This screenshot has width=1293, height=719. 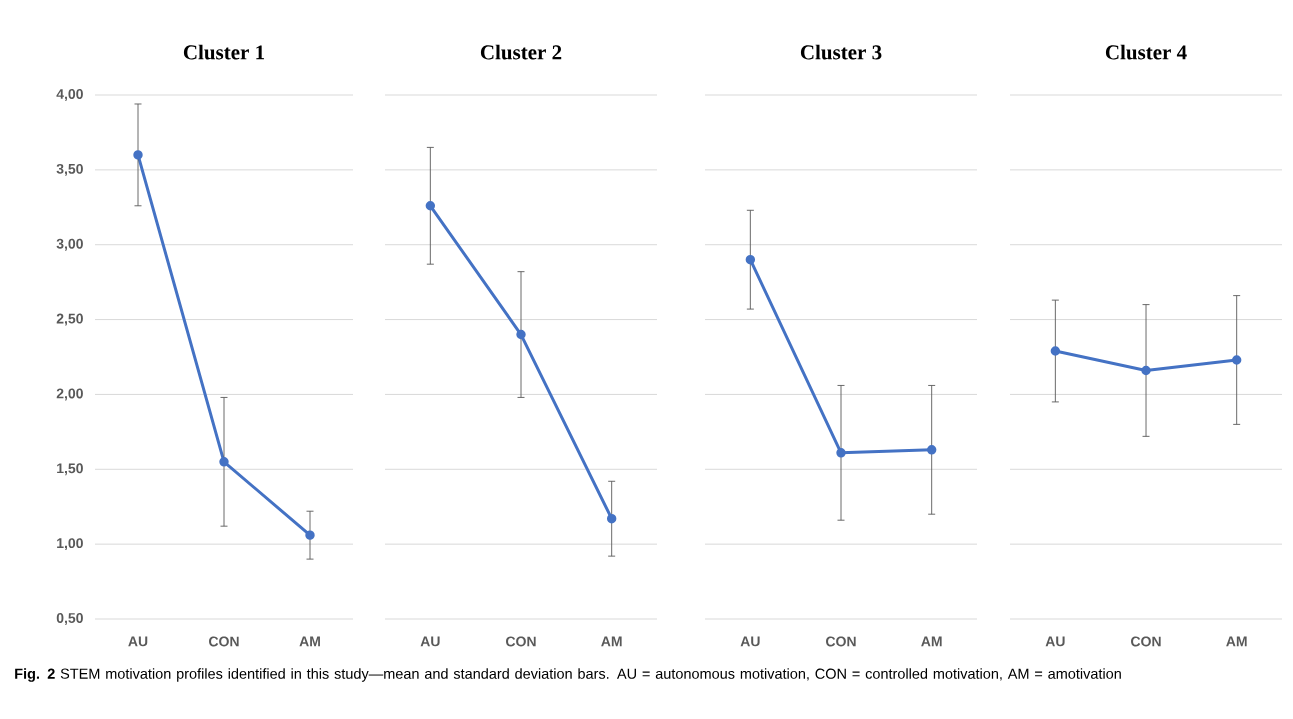 What do you see at coordinates (69, 319) in the screenshot?
I see `y-tick-label: 2,50` at bounding box center [69, 319].